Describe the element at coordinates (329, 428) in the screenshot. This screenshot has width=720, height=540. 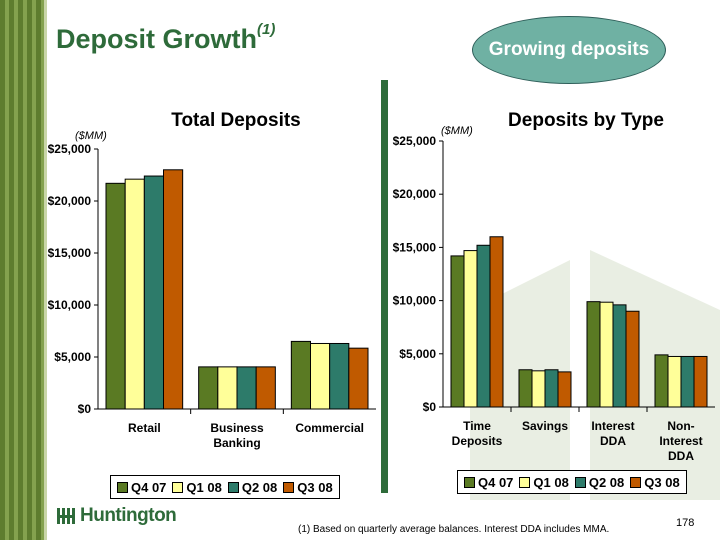
I see `category-label: Commercial` at that location.